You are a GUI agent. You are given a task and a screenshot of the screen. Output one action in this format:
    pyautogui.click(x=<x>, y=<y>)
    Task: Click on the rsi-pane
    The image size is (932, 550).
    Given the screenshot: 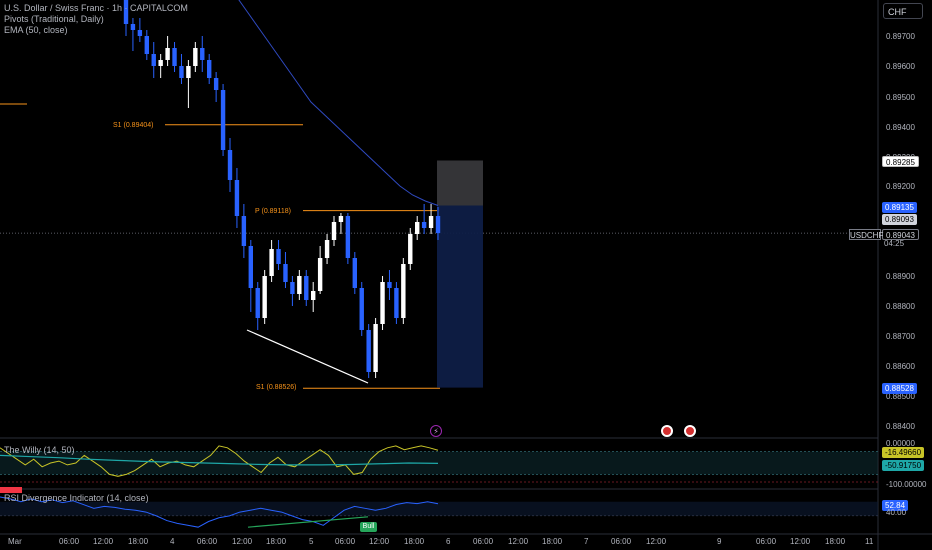 What is the action you would take?
    pyautogui.click(x=439, y=512)
    